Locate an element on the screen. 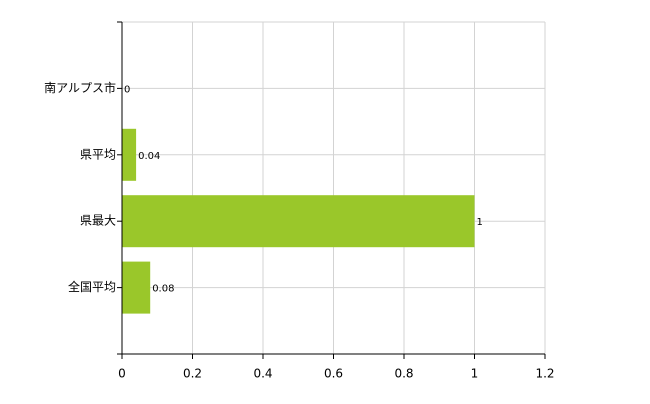  x-tick-label: 1 is located at coordinates (475, 374).